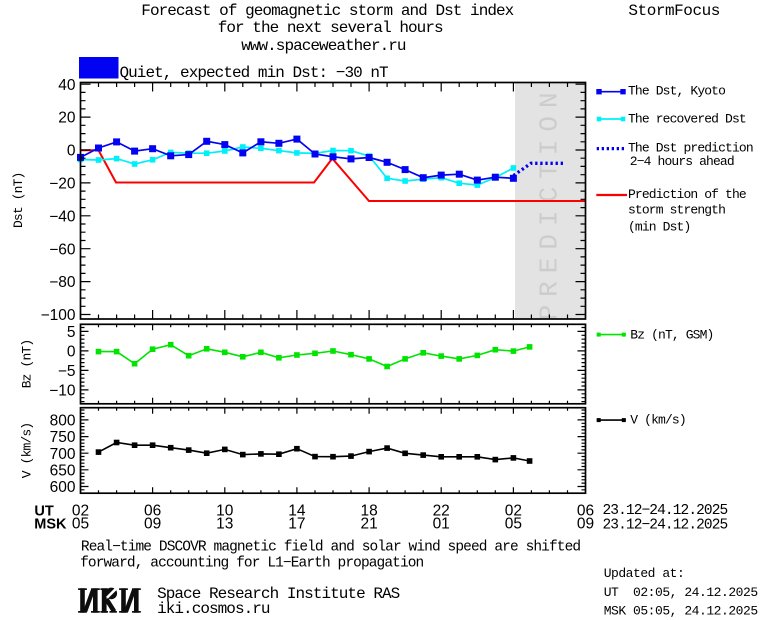  I want to click on svg-text: The Dst prediction, so click(690, 148).